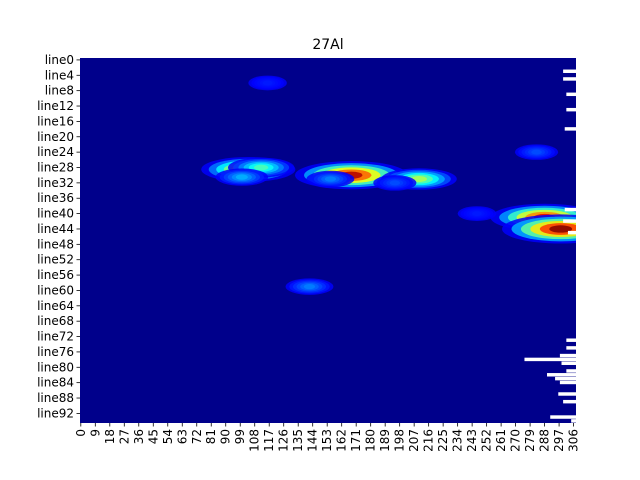 This screenshot has width=640, height=480. Describe the element at coordinates (55, 106) in the screenshot. I see `y-tick-label: line12` at that location.